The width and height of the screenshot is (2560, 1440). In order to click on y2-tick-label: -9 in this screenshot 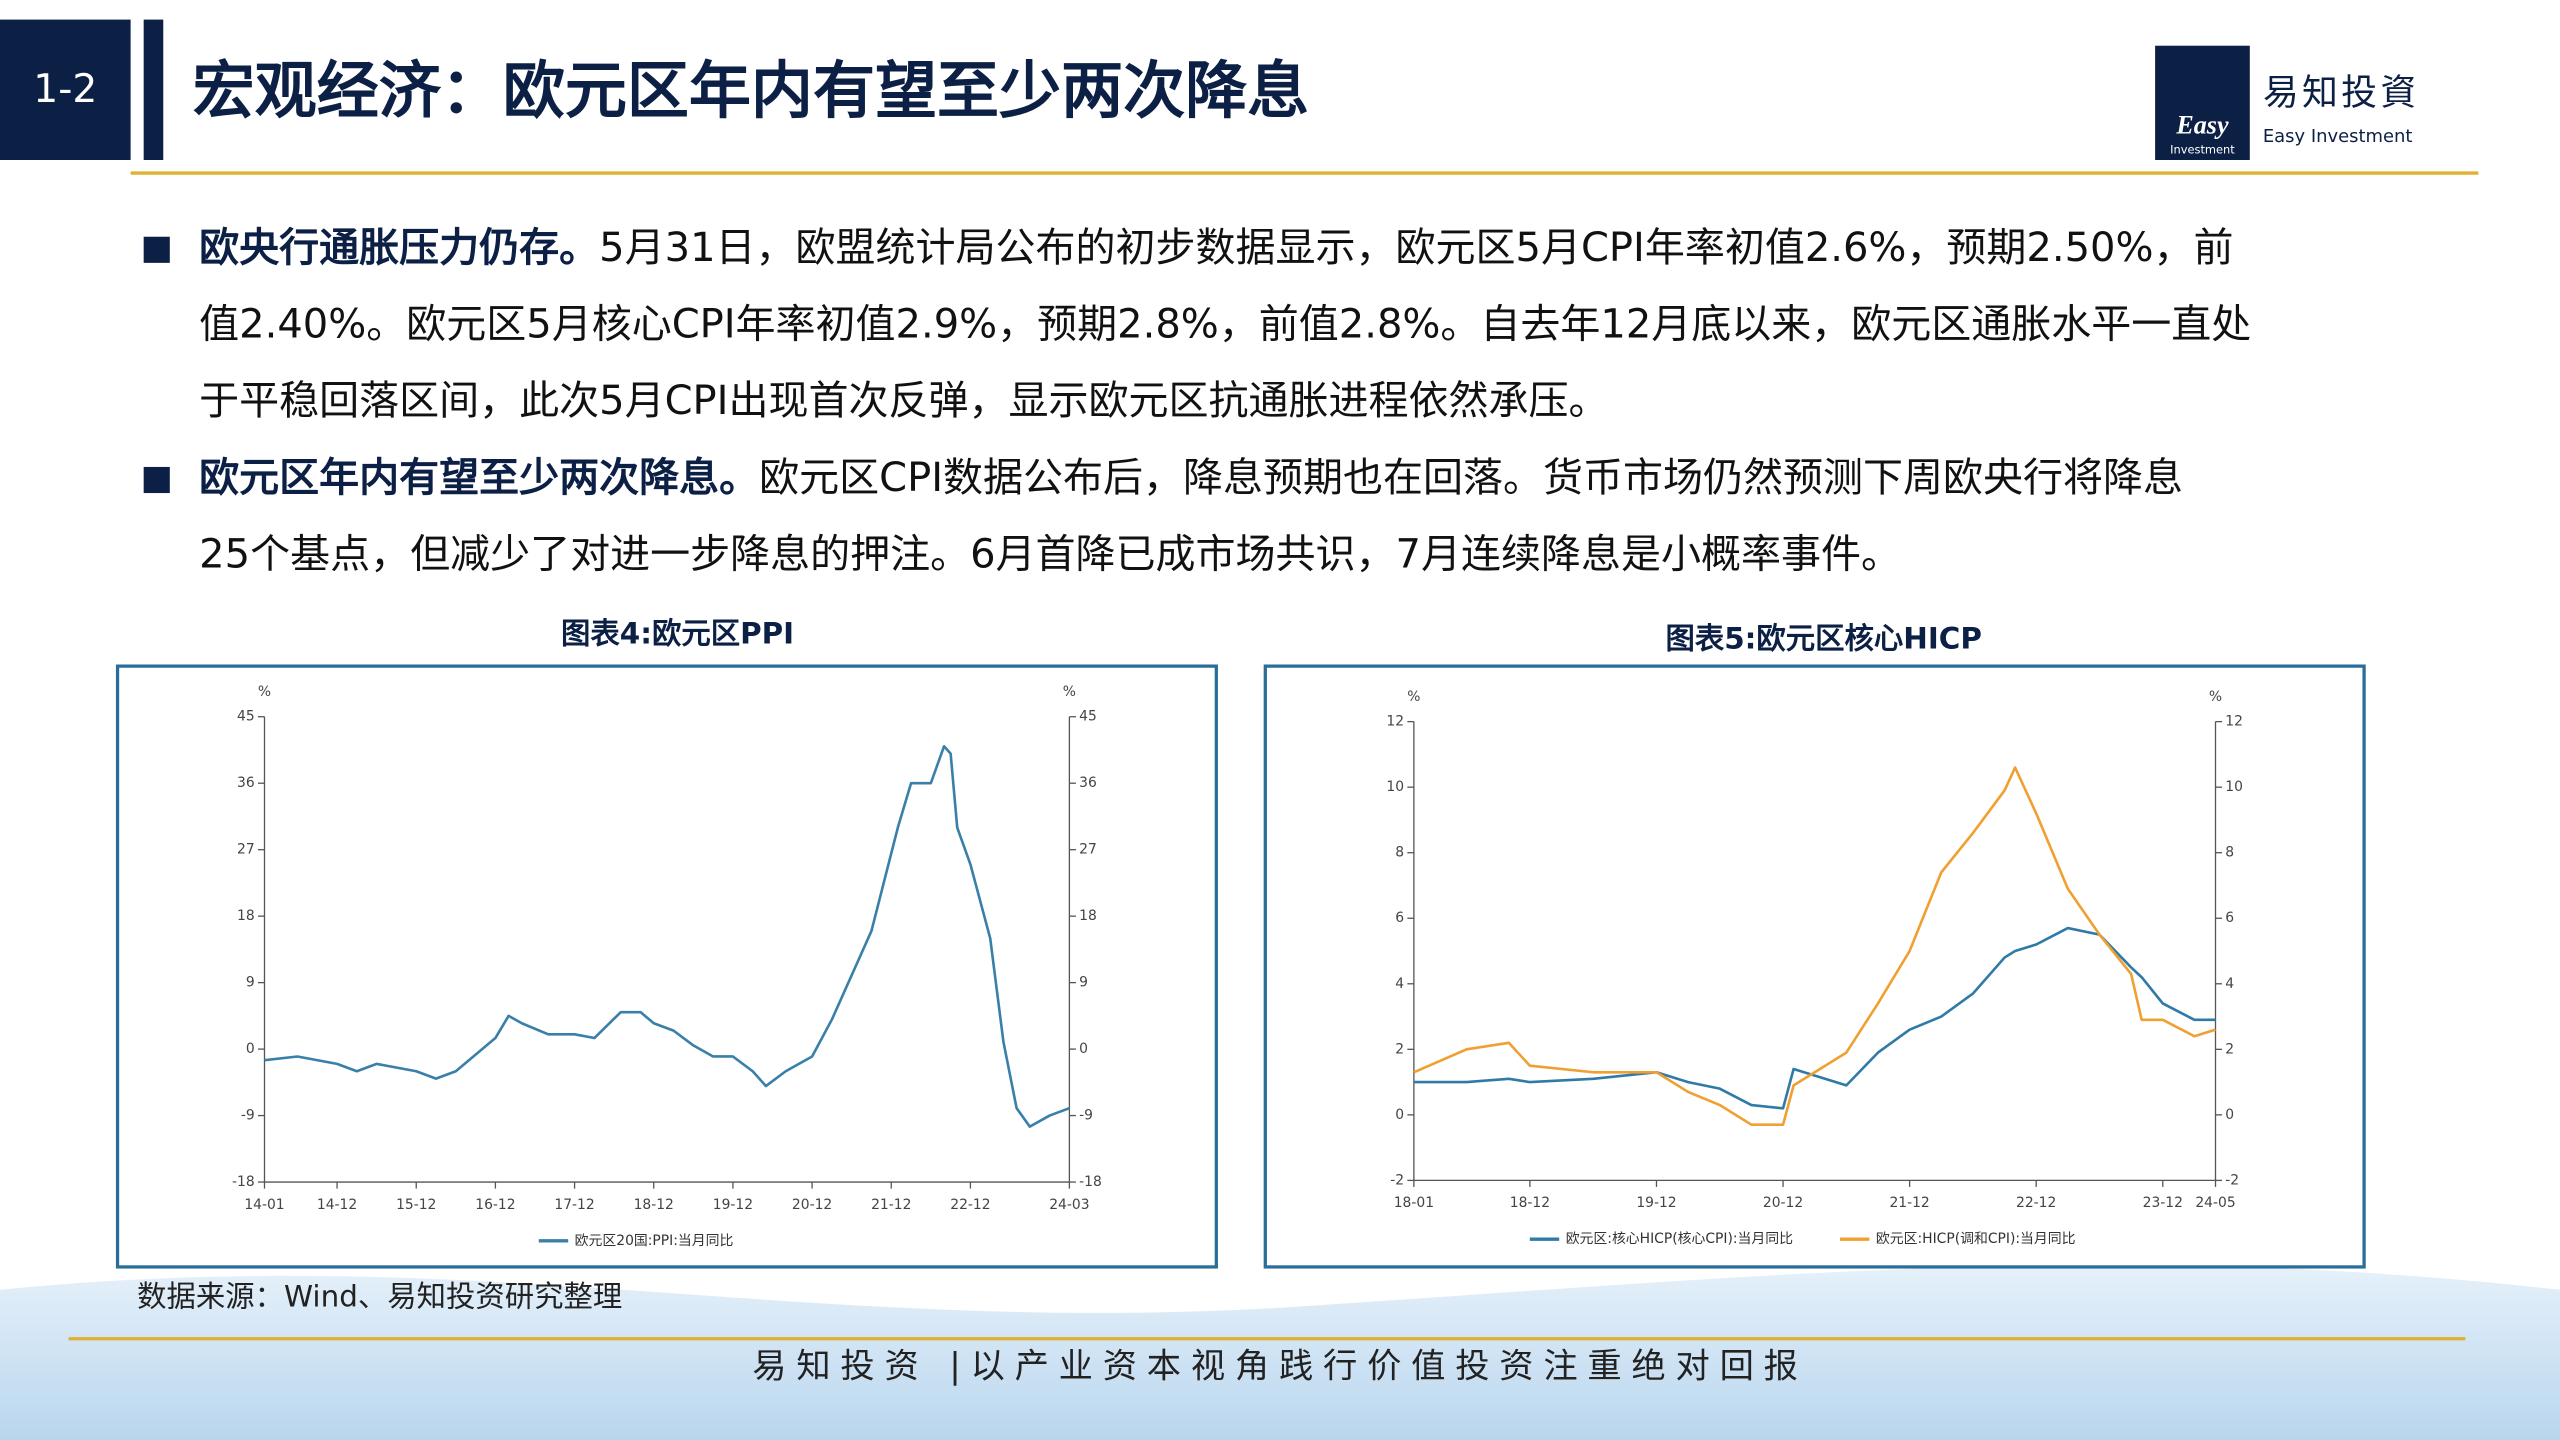, I will do `click(1086, 1116)`.